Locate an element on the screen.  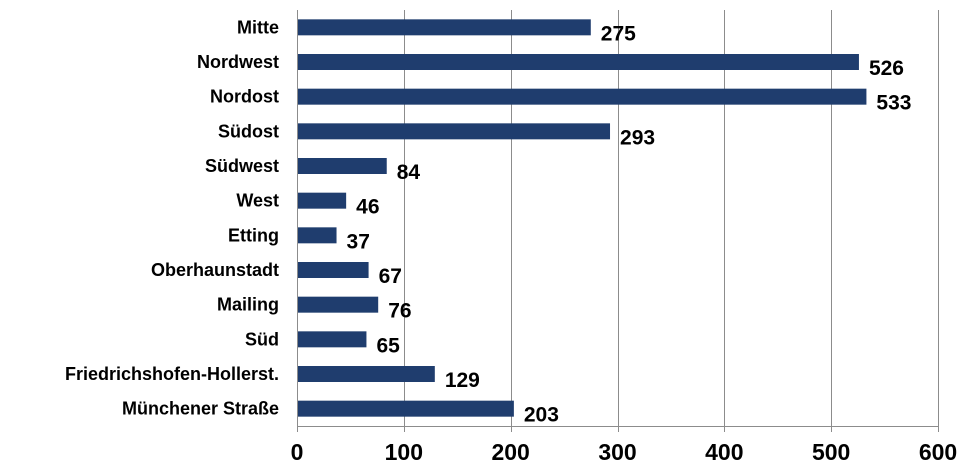
bar-mailing is located at coordinates (338, 304).